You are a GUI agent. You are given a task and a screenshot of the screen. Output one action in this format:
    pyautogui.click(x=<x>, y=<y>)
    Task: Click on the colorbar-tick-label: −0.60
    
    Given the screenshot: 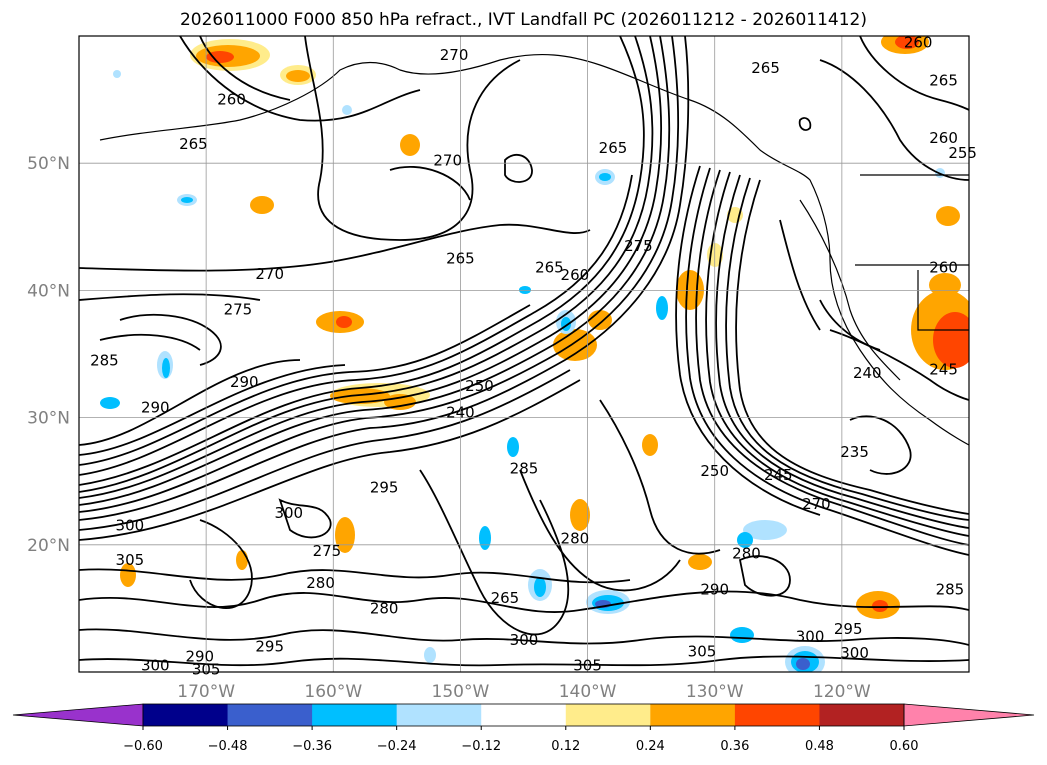 What is the action you would take?
    pyautogui.click(x=143, y=746)
    